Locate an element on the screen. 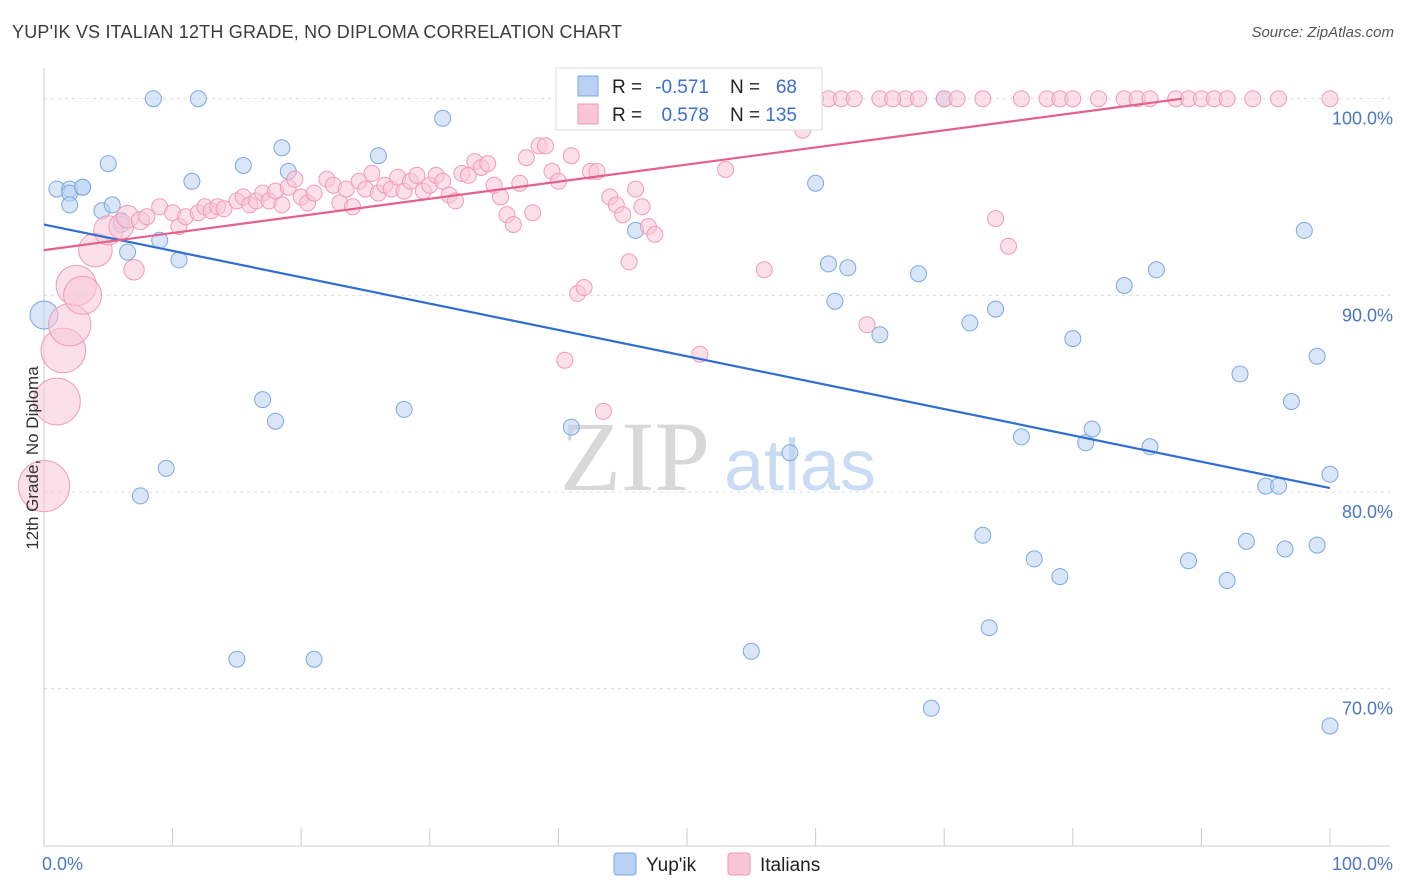 The width and height of the screenshot is (1406, 892). x-tick-label-1: 100.0% is located at coordinates (1362, 864).